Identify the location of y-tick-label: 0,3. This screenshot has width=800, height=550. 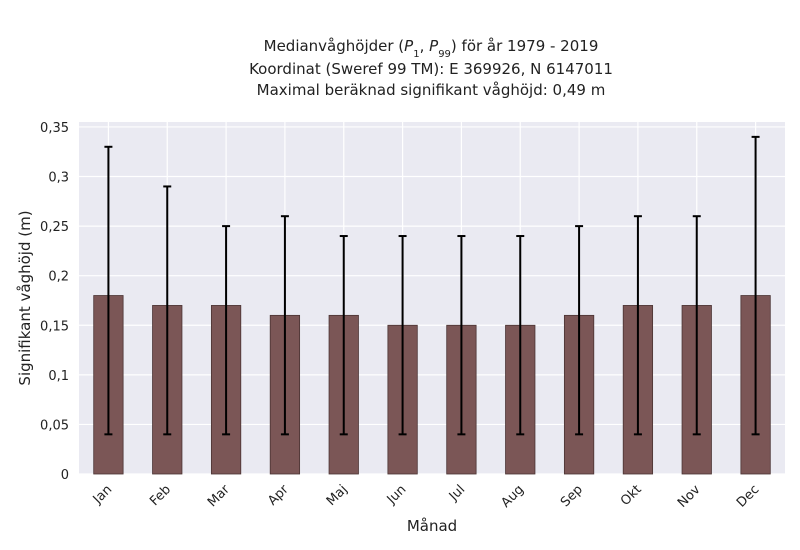
(58, 178).